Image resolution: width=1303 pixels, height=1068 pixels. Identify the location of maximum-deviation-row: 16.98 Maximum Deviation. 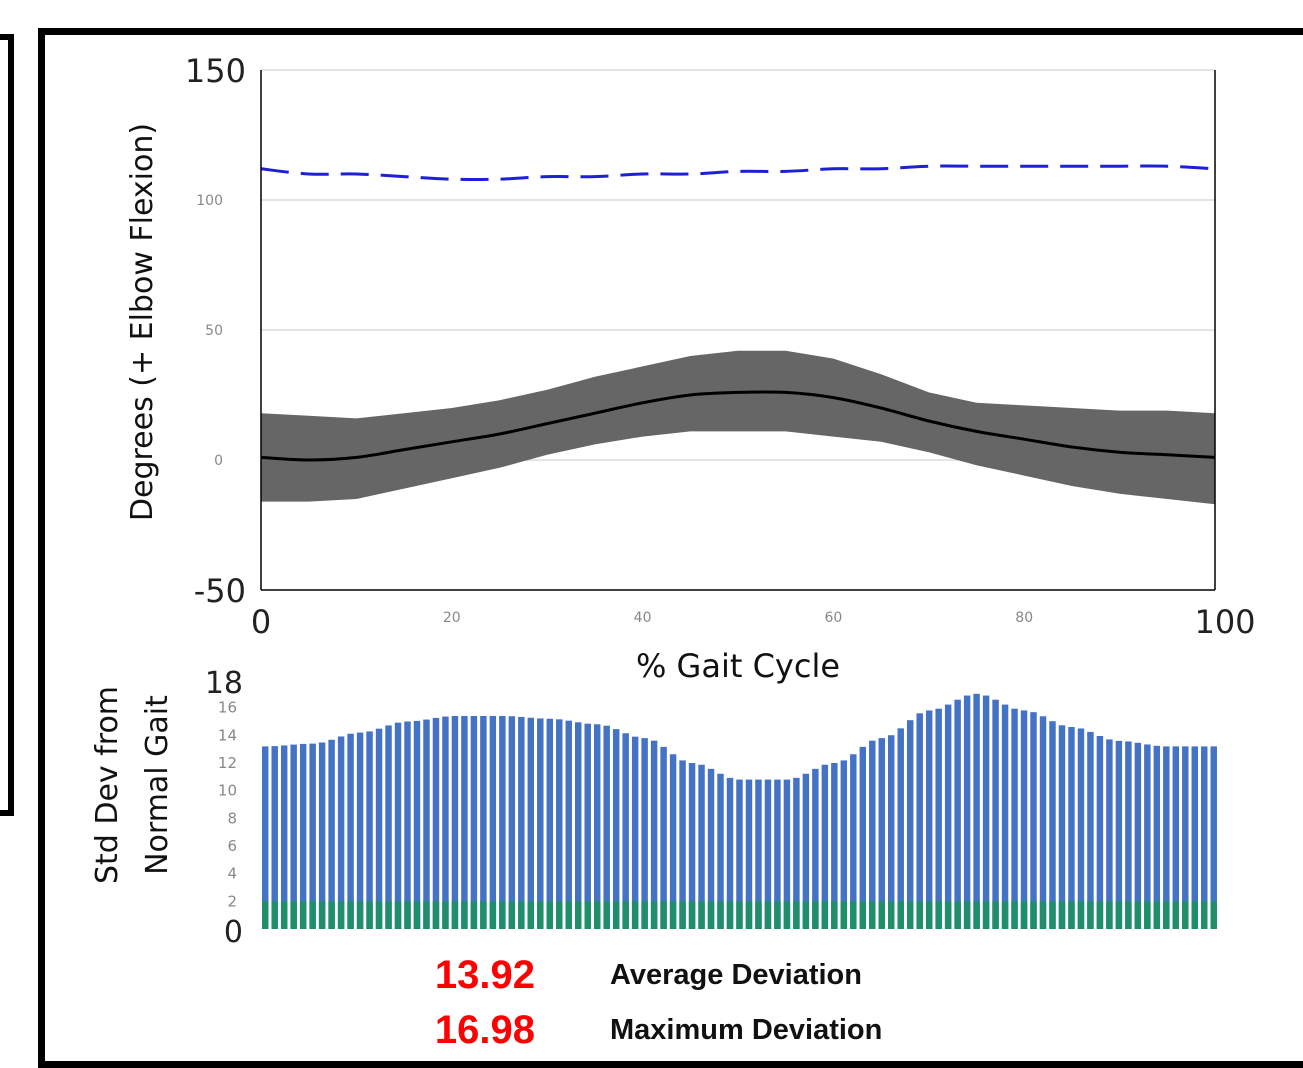
(685, 1030).